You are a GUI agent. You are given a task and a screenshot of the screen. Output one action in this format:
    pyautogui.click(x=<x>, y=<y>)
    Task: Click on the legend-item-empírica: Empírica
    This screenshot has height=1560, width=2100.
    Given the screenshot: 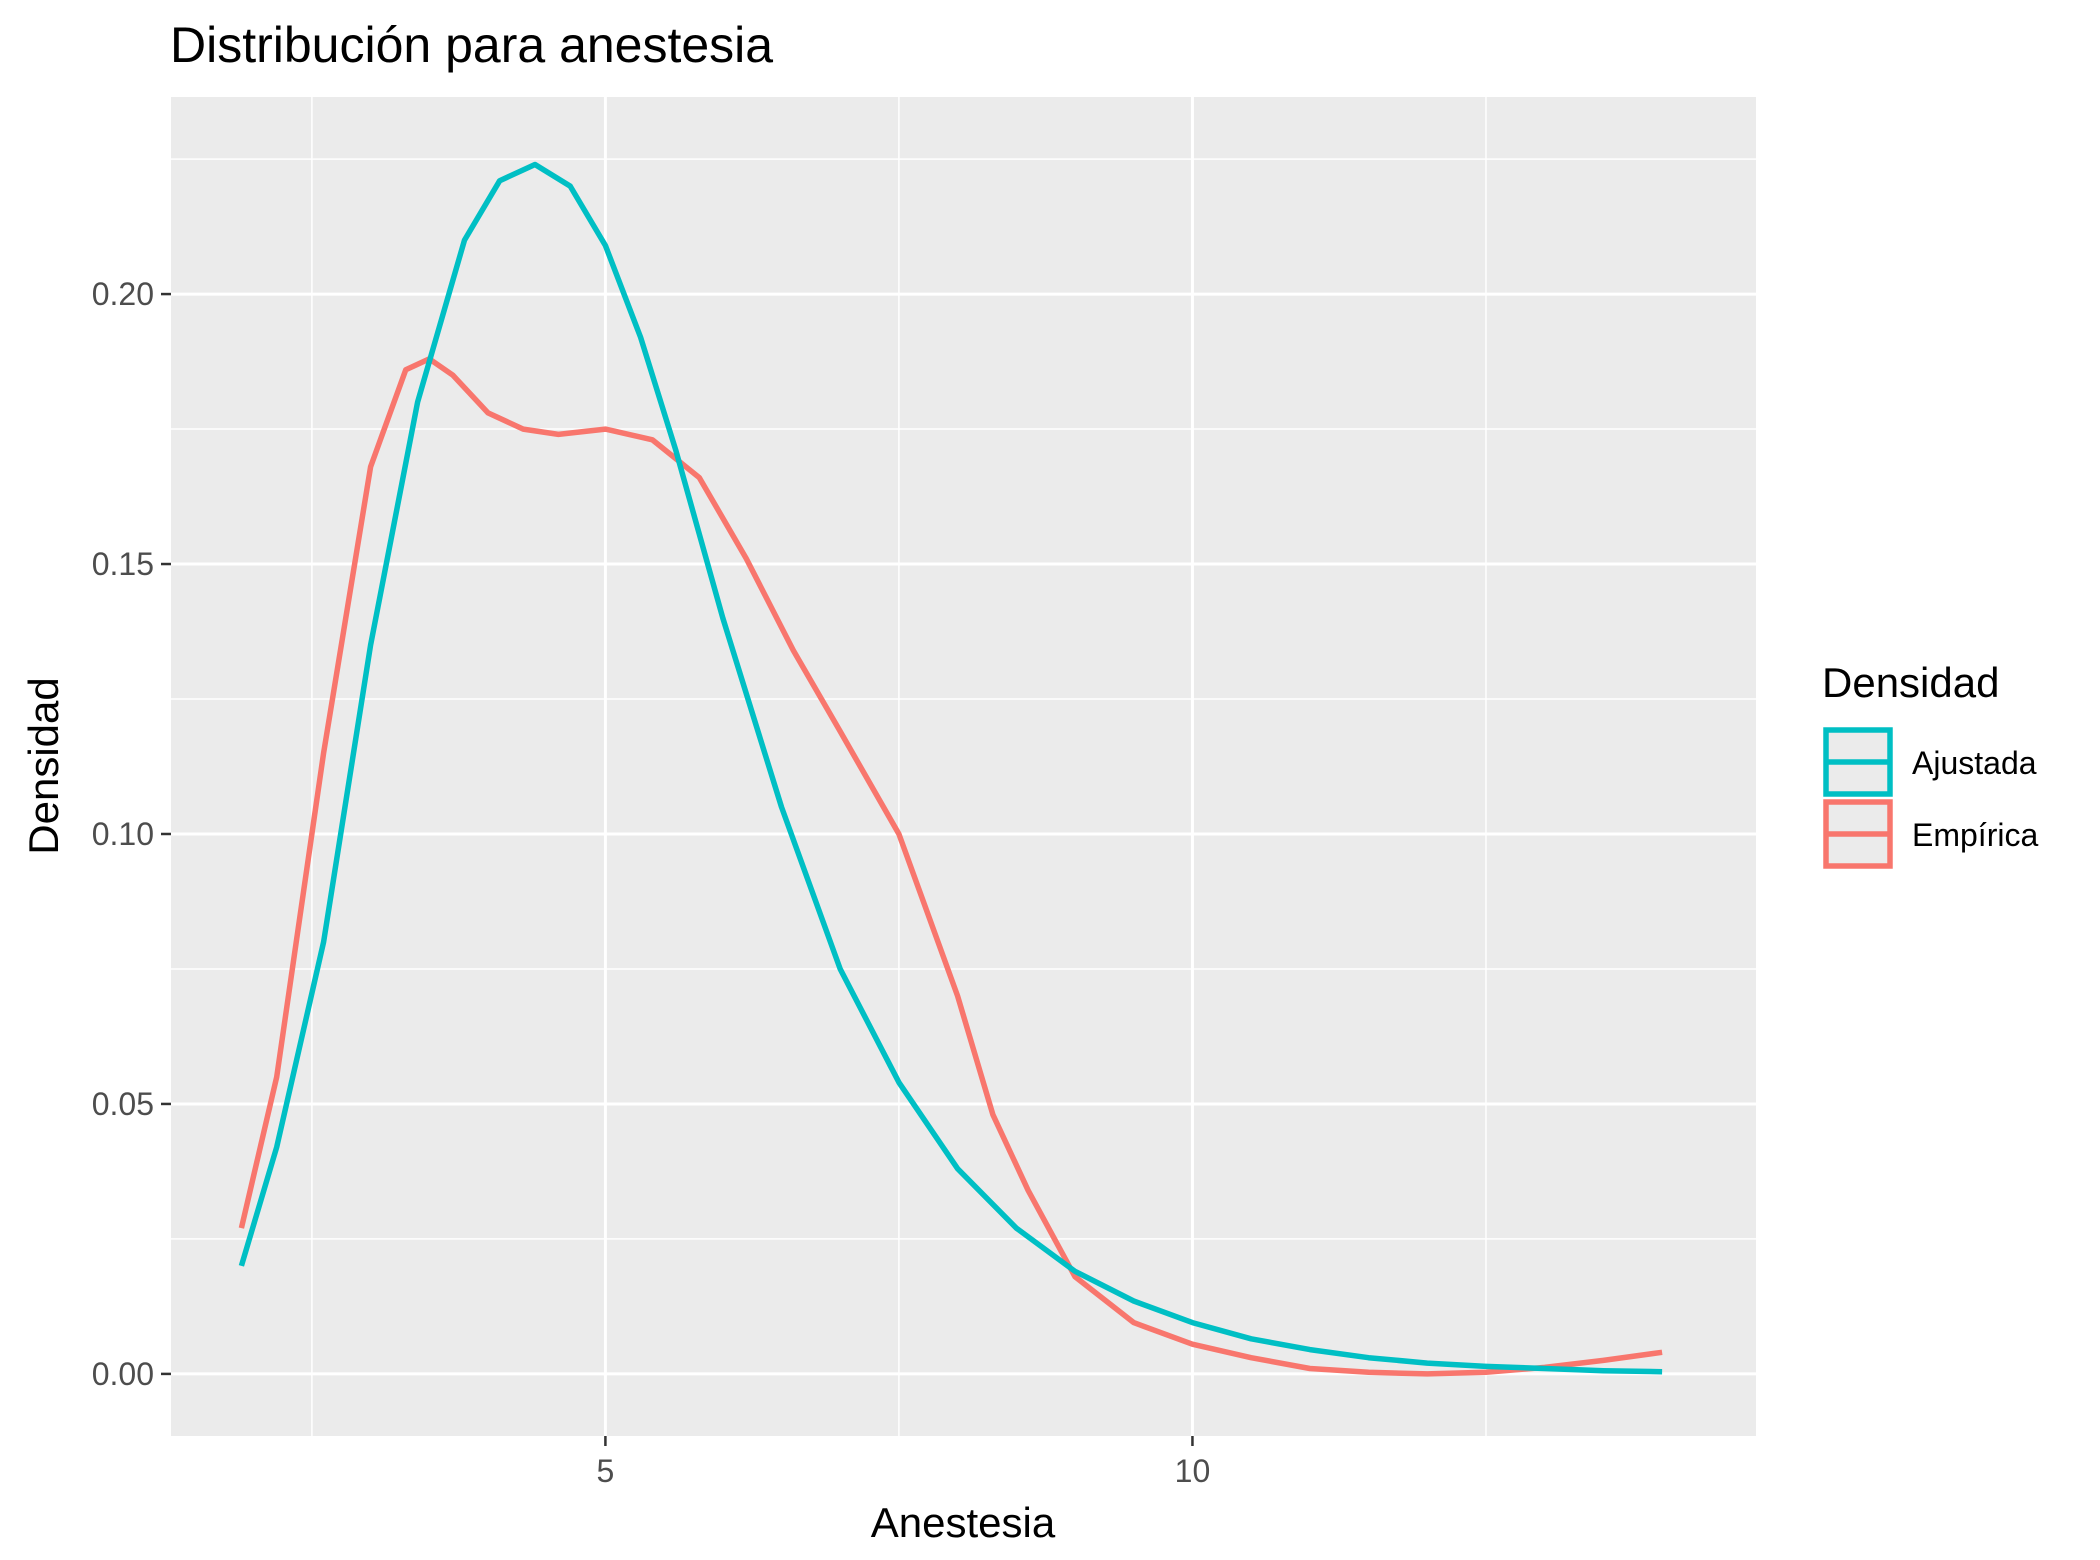 What is the action you would take?
    pyautogui.click(x=1930, y=834)
    